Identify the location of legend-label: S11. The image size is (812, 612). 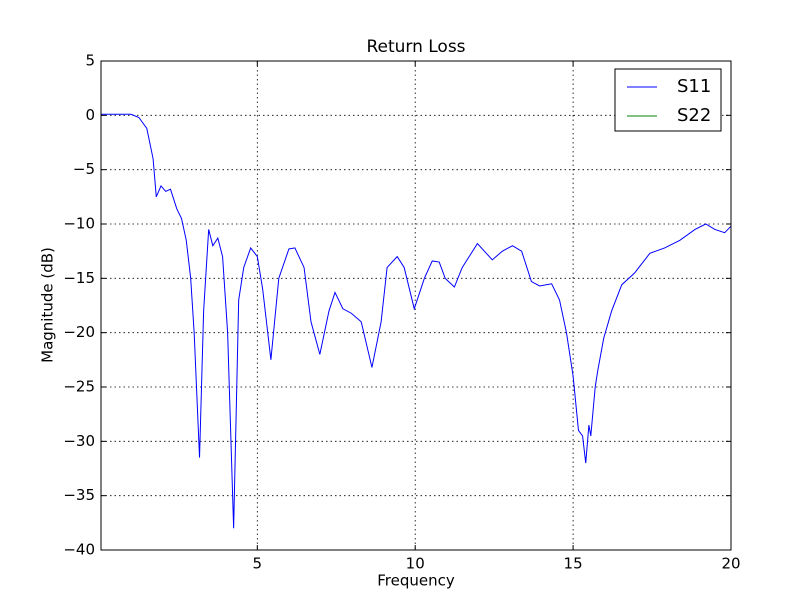
(694, 86).